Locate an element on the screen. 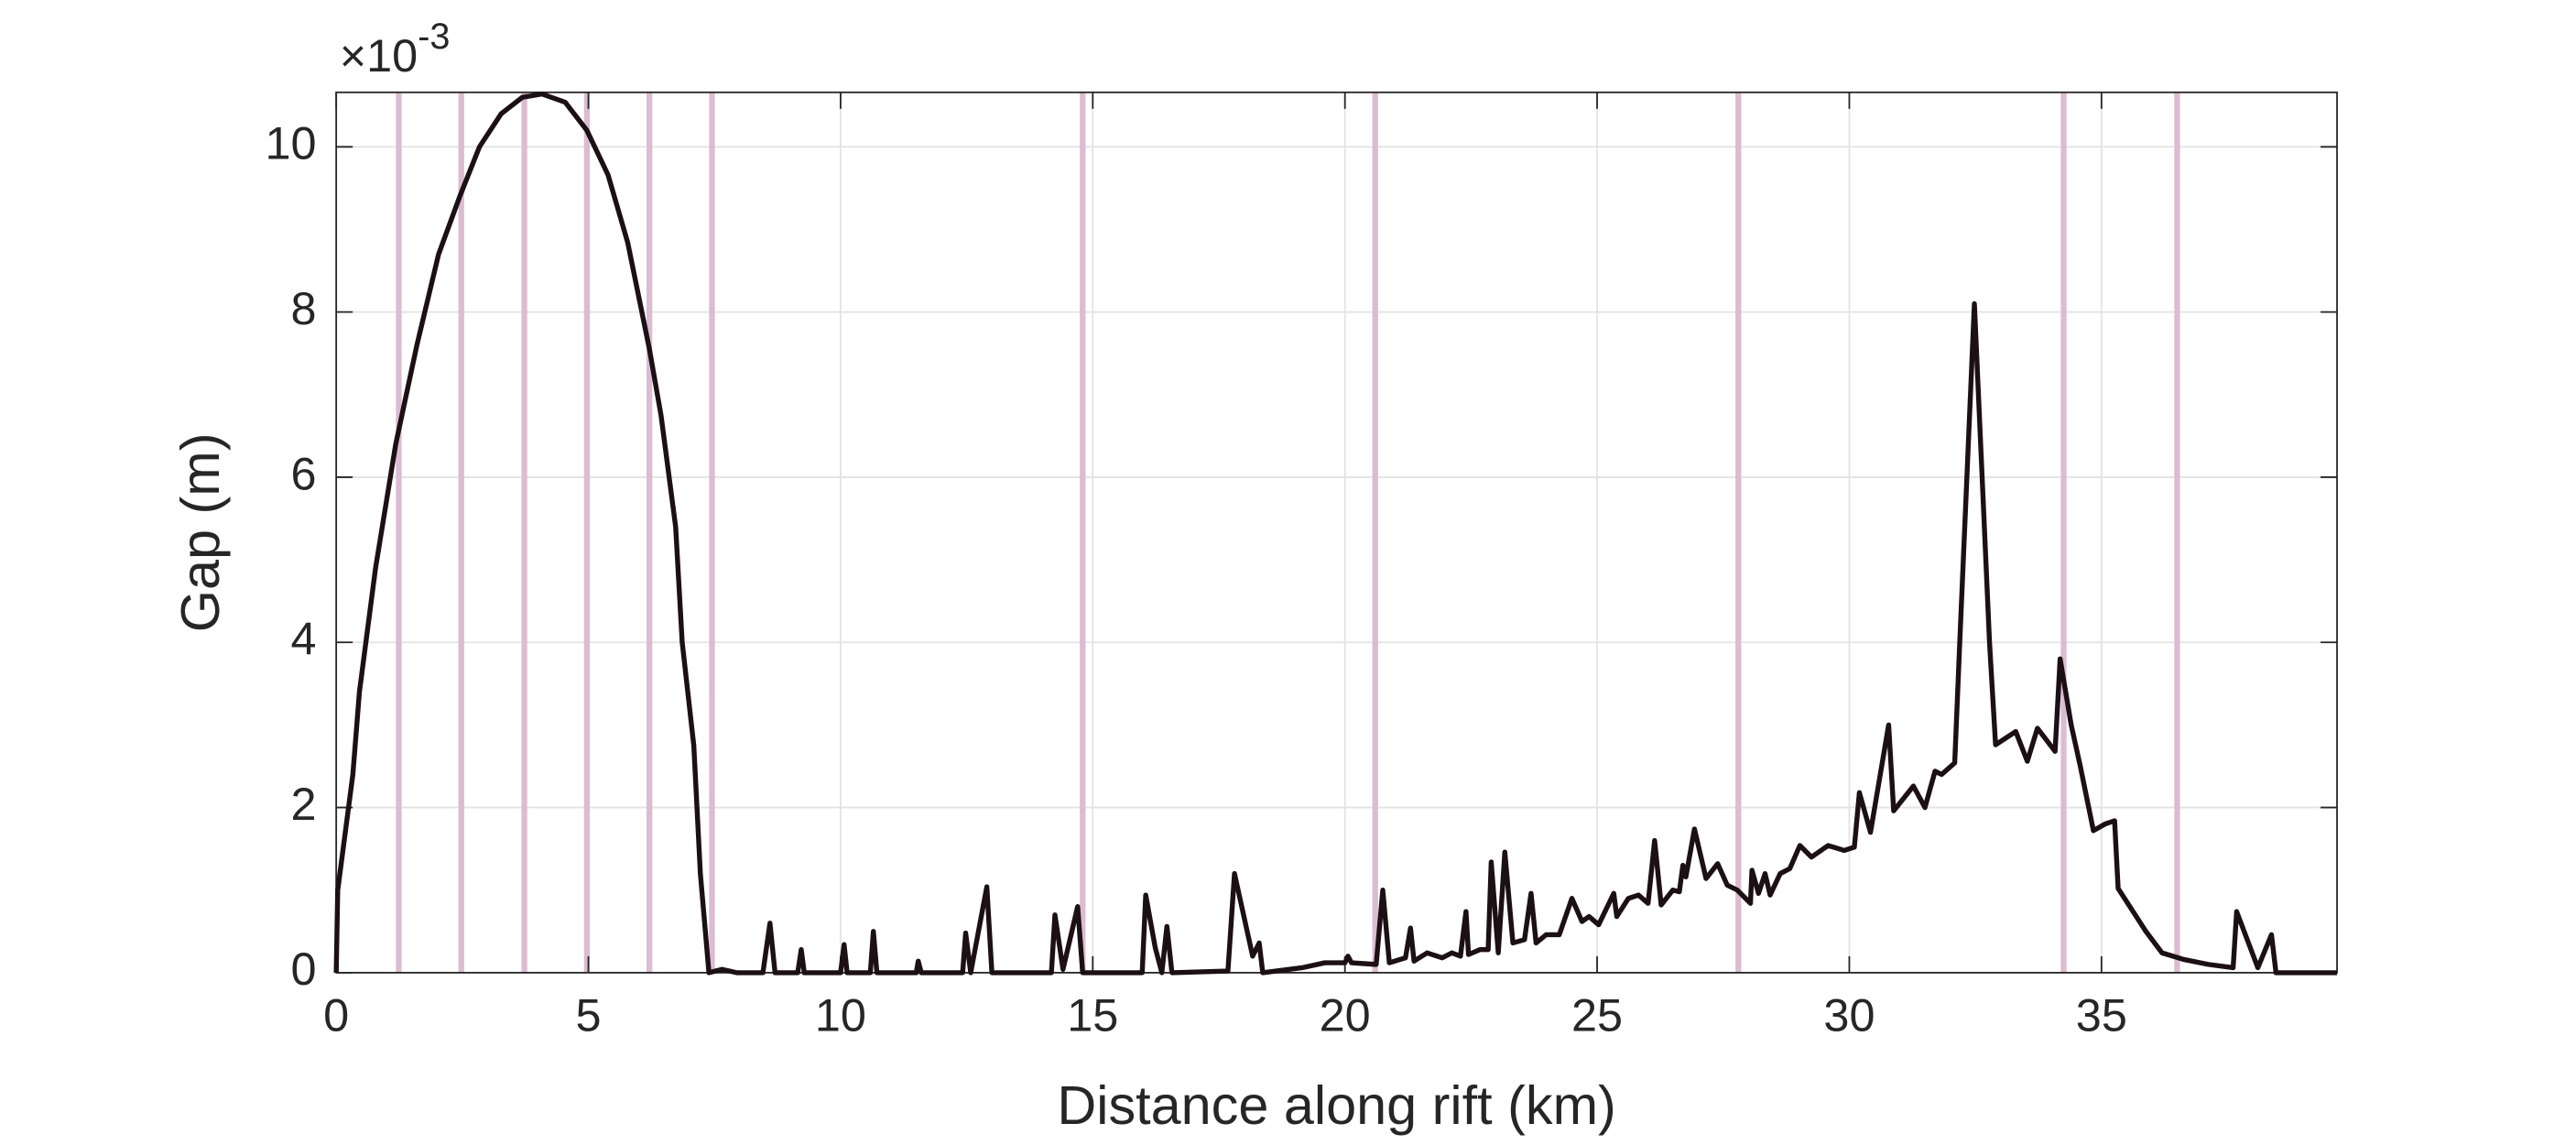 The image size is (2576, 1145). x-tick-label: 20 is located at coordinates (1345, 1015).